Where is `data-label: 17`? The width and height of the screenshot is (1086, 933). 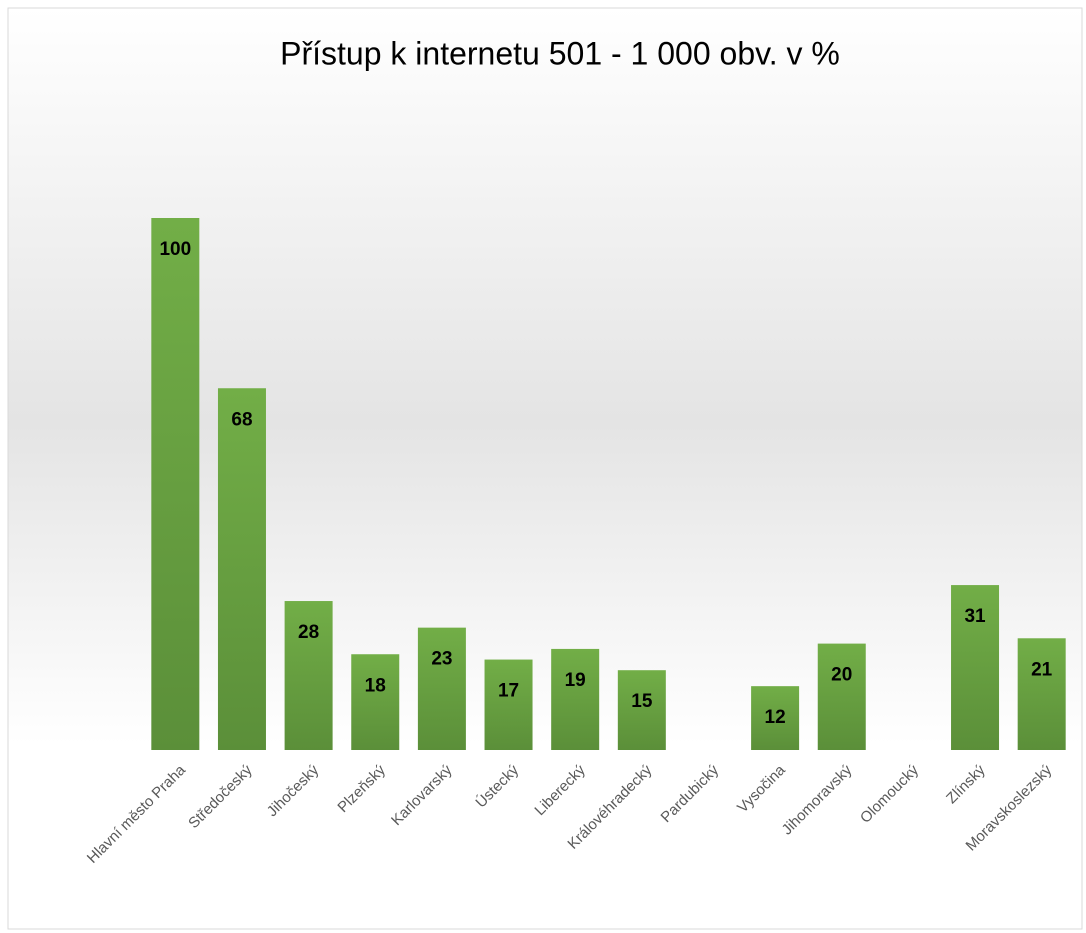
data-label: 17 is located at coordinates (508, 691).